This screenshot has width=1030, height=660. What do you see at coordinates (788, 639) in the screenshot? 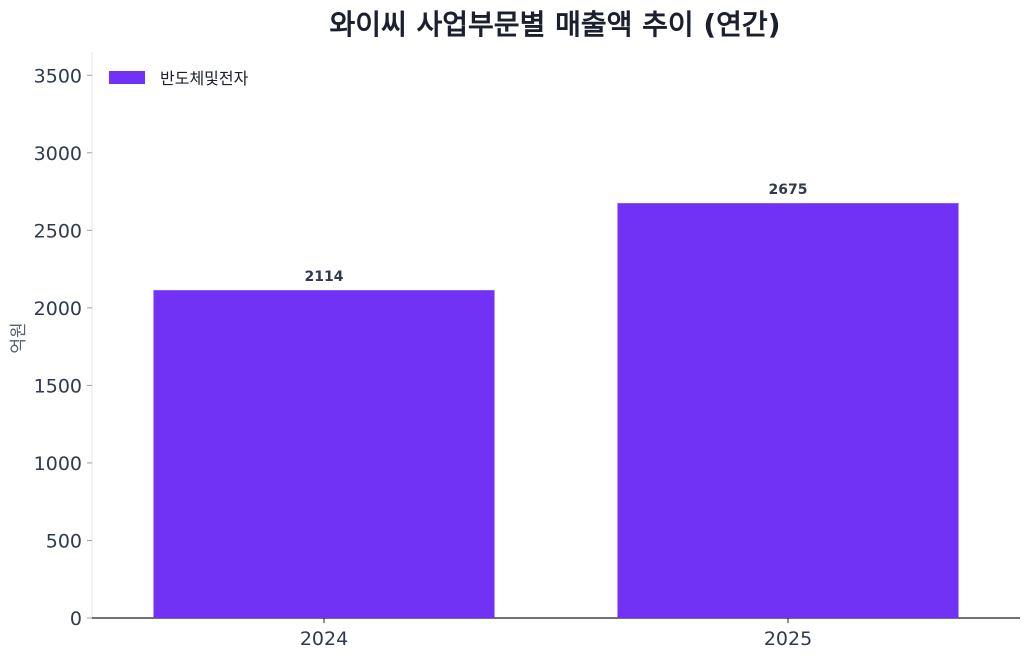
I see `x-tick-label: 2025` at bounding box center [788, 639].